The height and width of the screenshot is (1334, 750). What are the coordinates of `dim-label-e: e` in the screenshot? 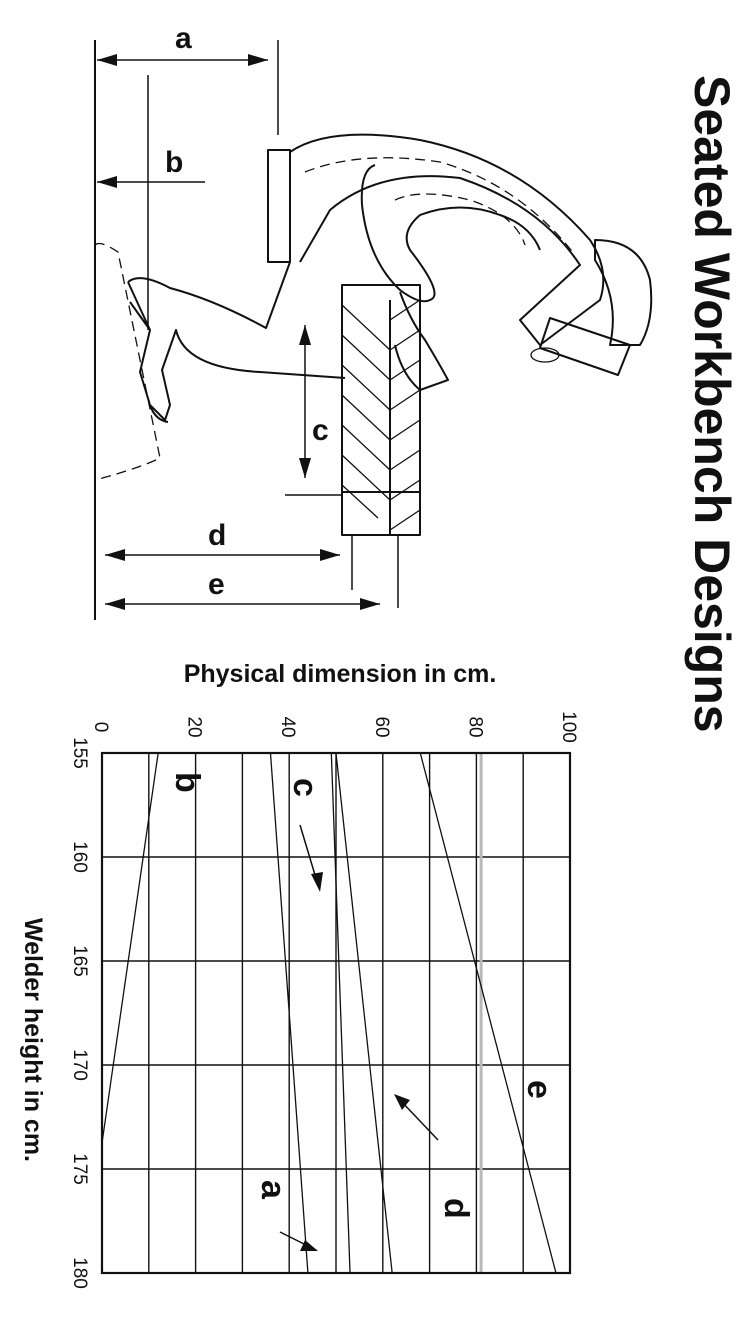 It's located at (216, 584).